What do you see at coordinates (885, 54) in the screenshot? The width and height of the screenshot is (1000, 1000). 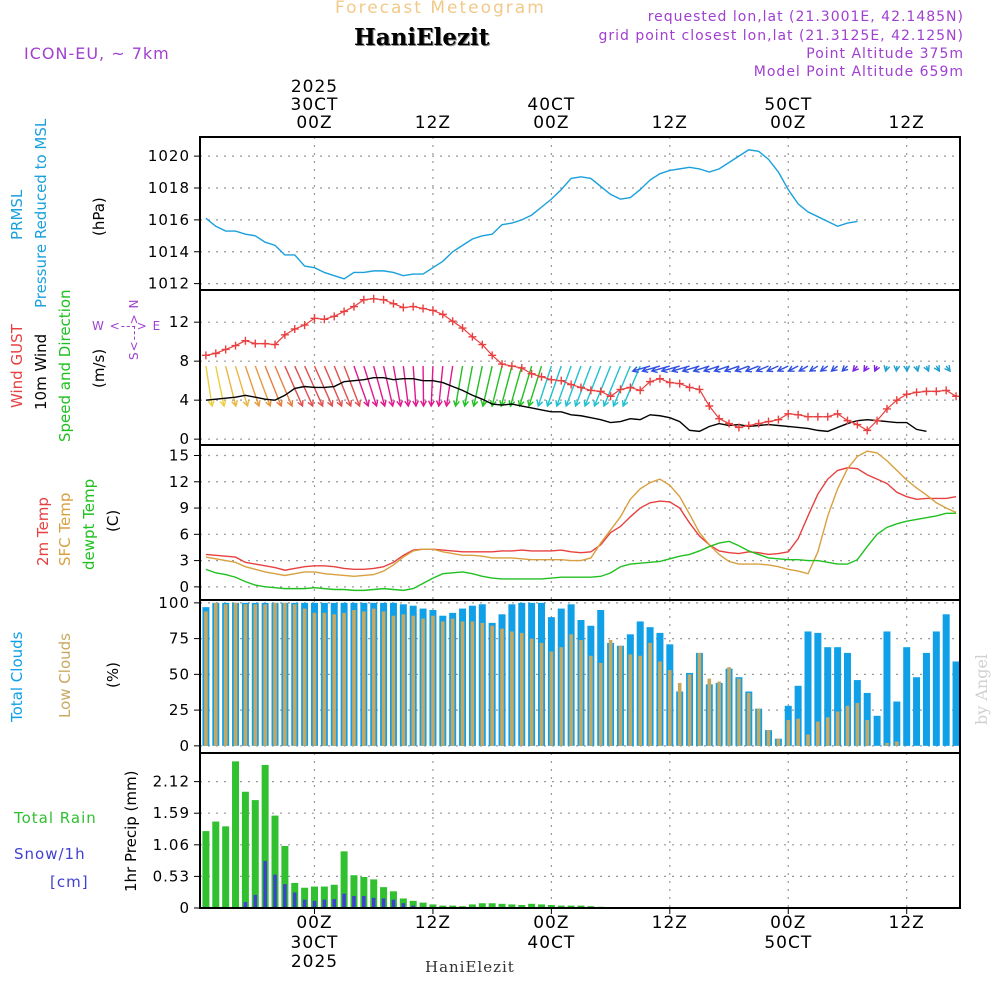 I see `point-altitude: Point Altitude 375m` at bounding box center [885, 54].